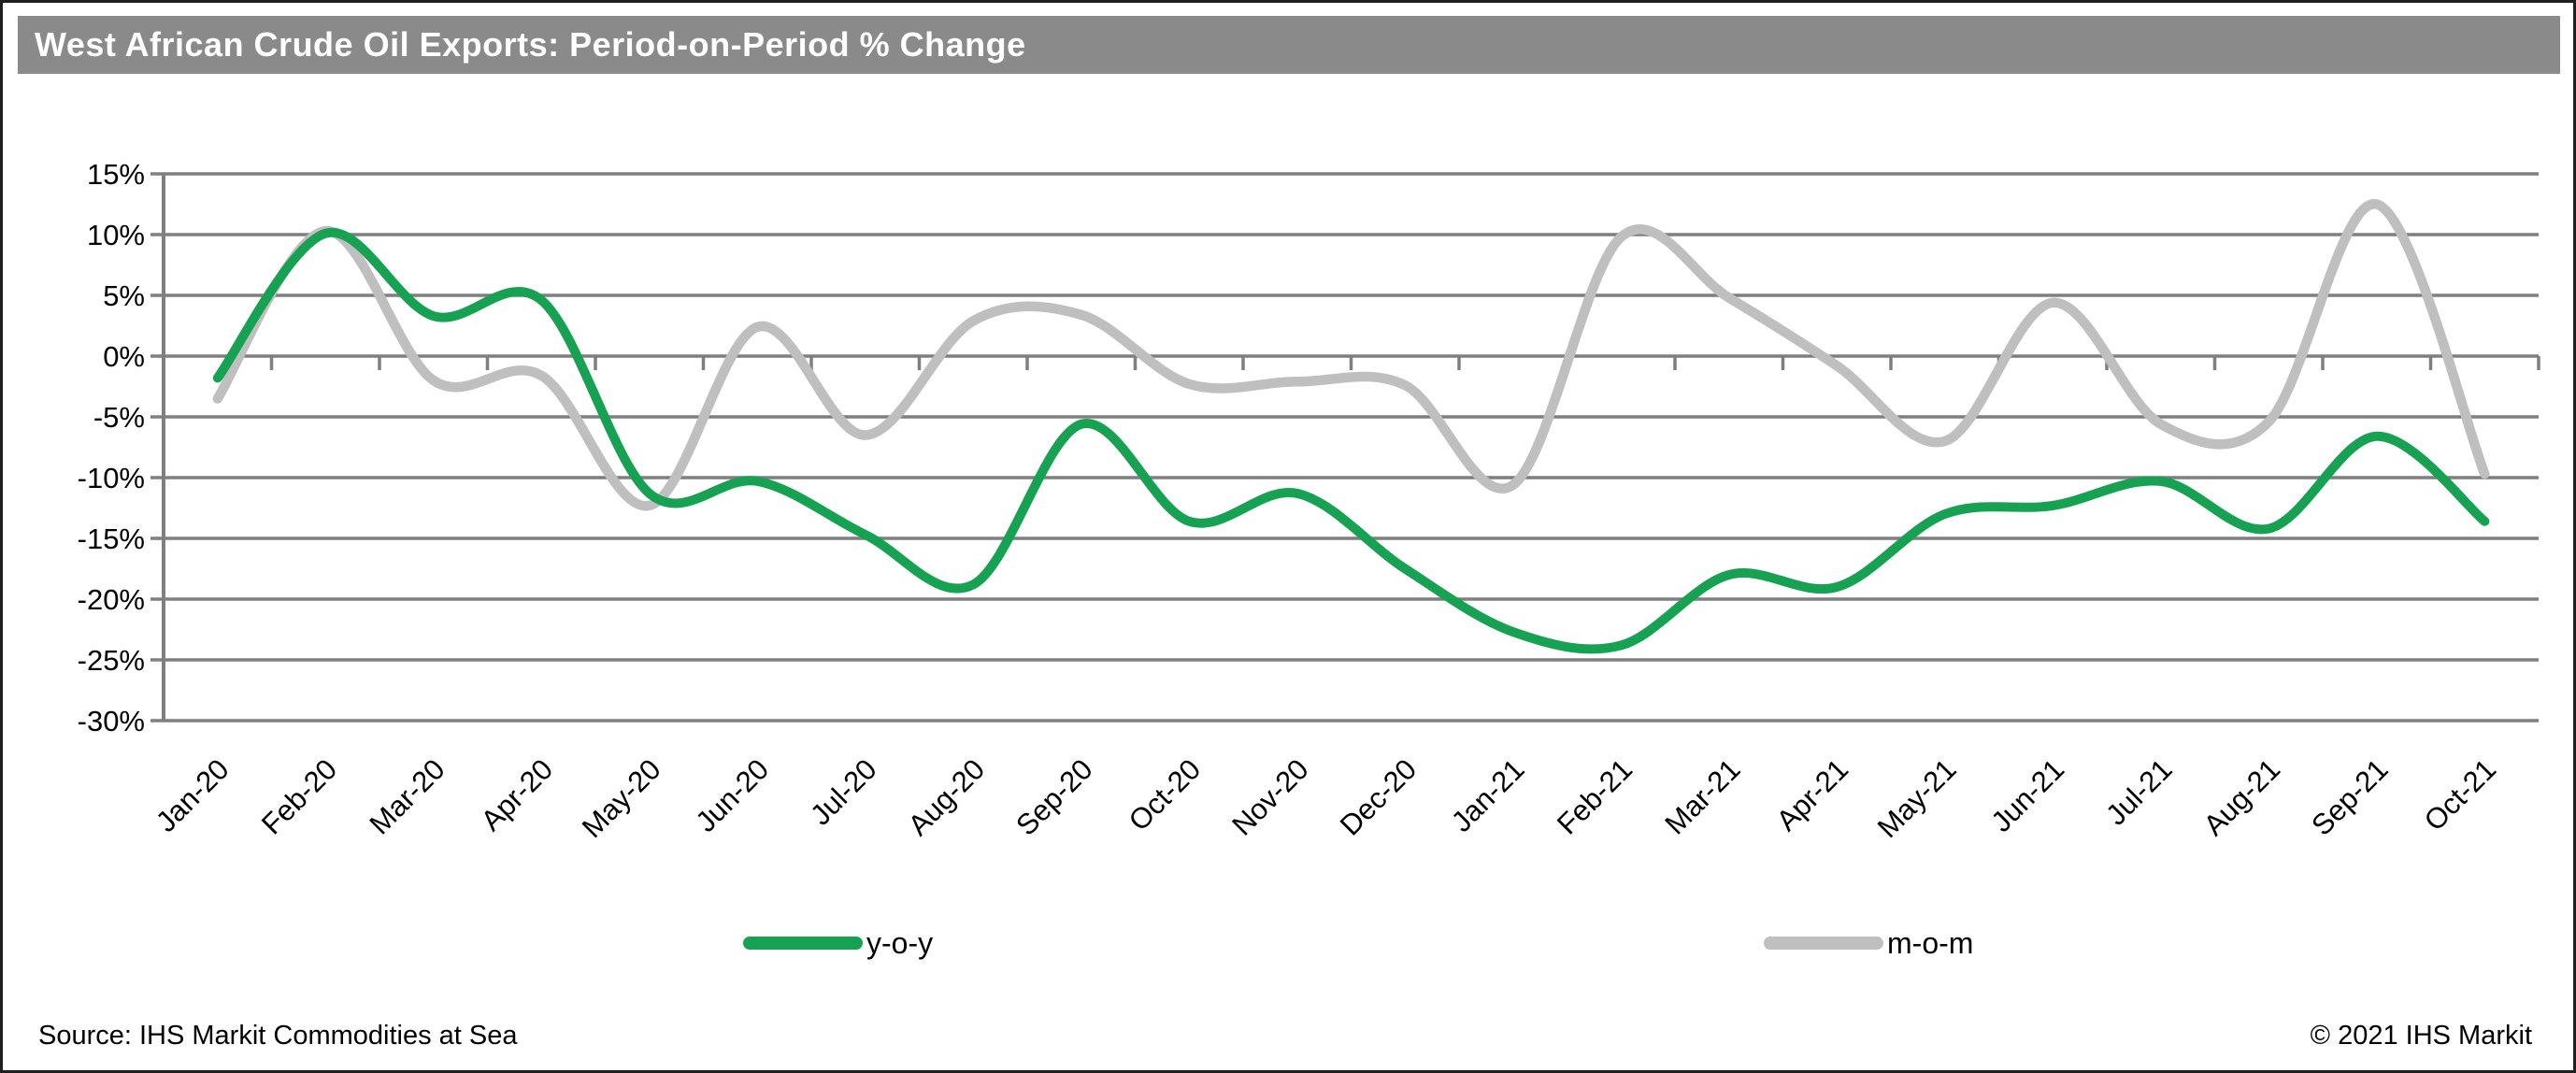 This screenshot has width=2576, height=1073. What do you see at coordinates (1930, 943) in the screenshot?
I see `legend-mom-label: m-o-m` at bounding box center [1930, 943].